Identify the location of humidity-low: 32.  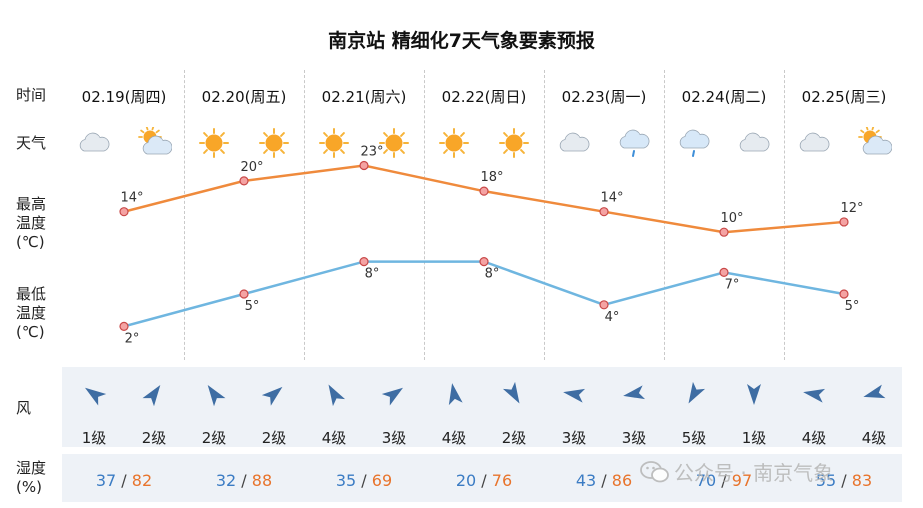
(226, 480).